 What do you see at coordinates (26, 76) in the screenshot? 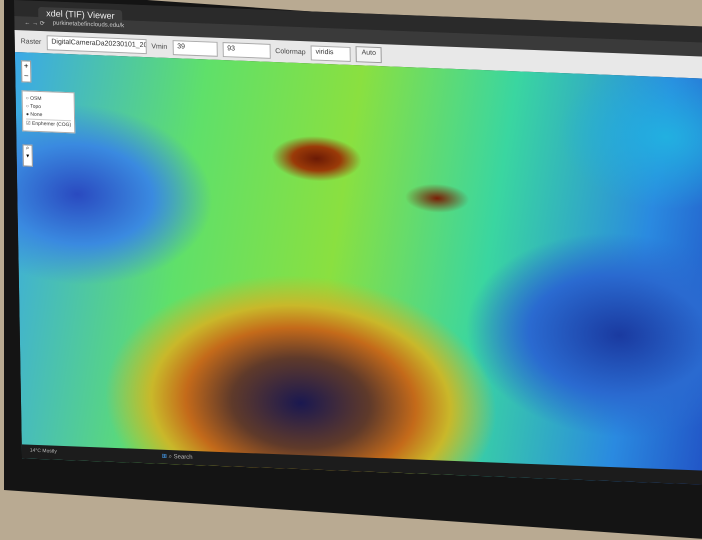
I see `zoom-out-button: −` at bounding box center [26, 76].